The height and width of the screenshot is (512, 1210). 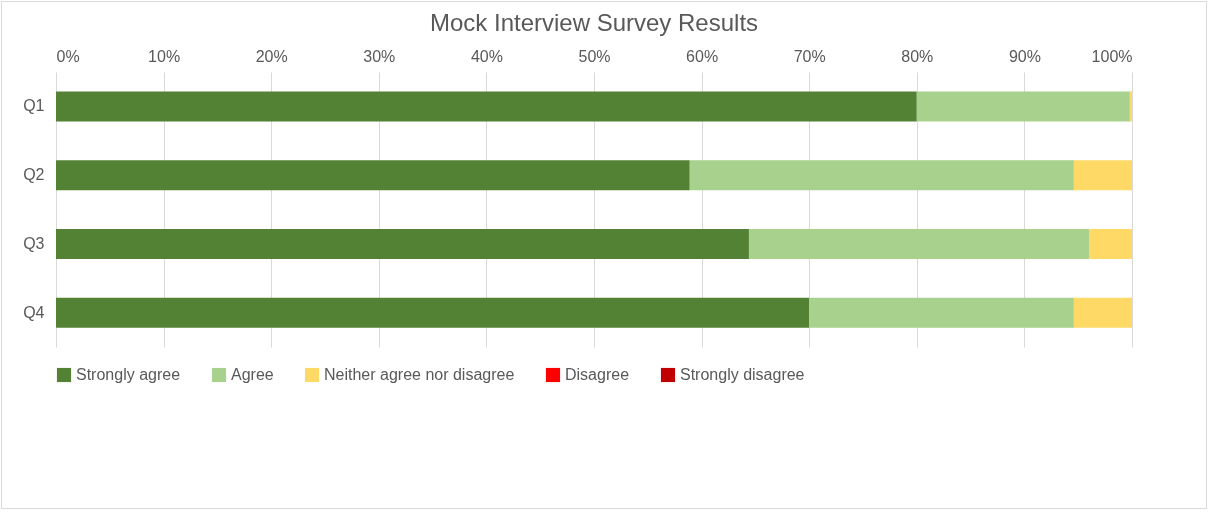 I want to click on y-tick-label: Q1, so click(x=34, y=106).